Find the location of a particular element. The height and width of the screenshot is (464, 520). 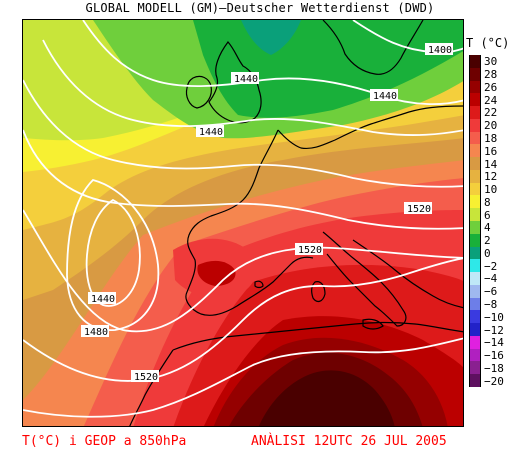

color-scale-label: 16 is located at coordinates (491, 151).